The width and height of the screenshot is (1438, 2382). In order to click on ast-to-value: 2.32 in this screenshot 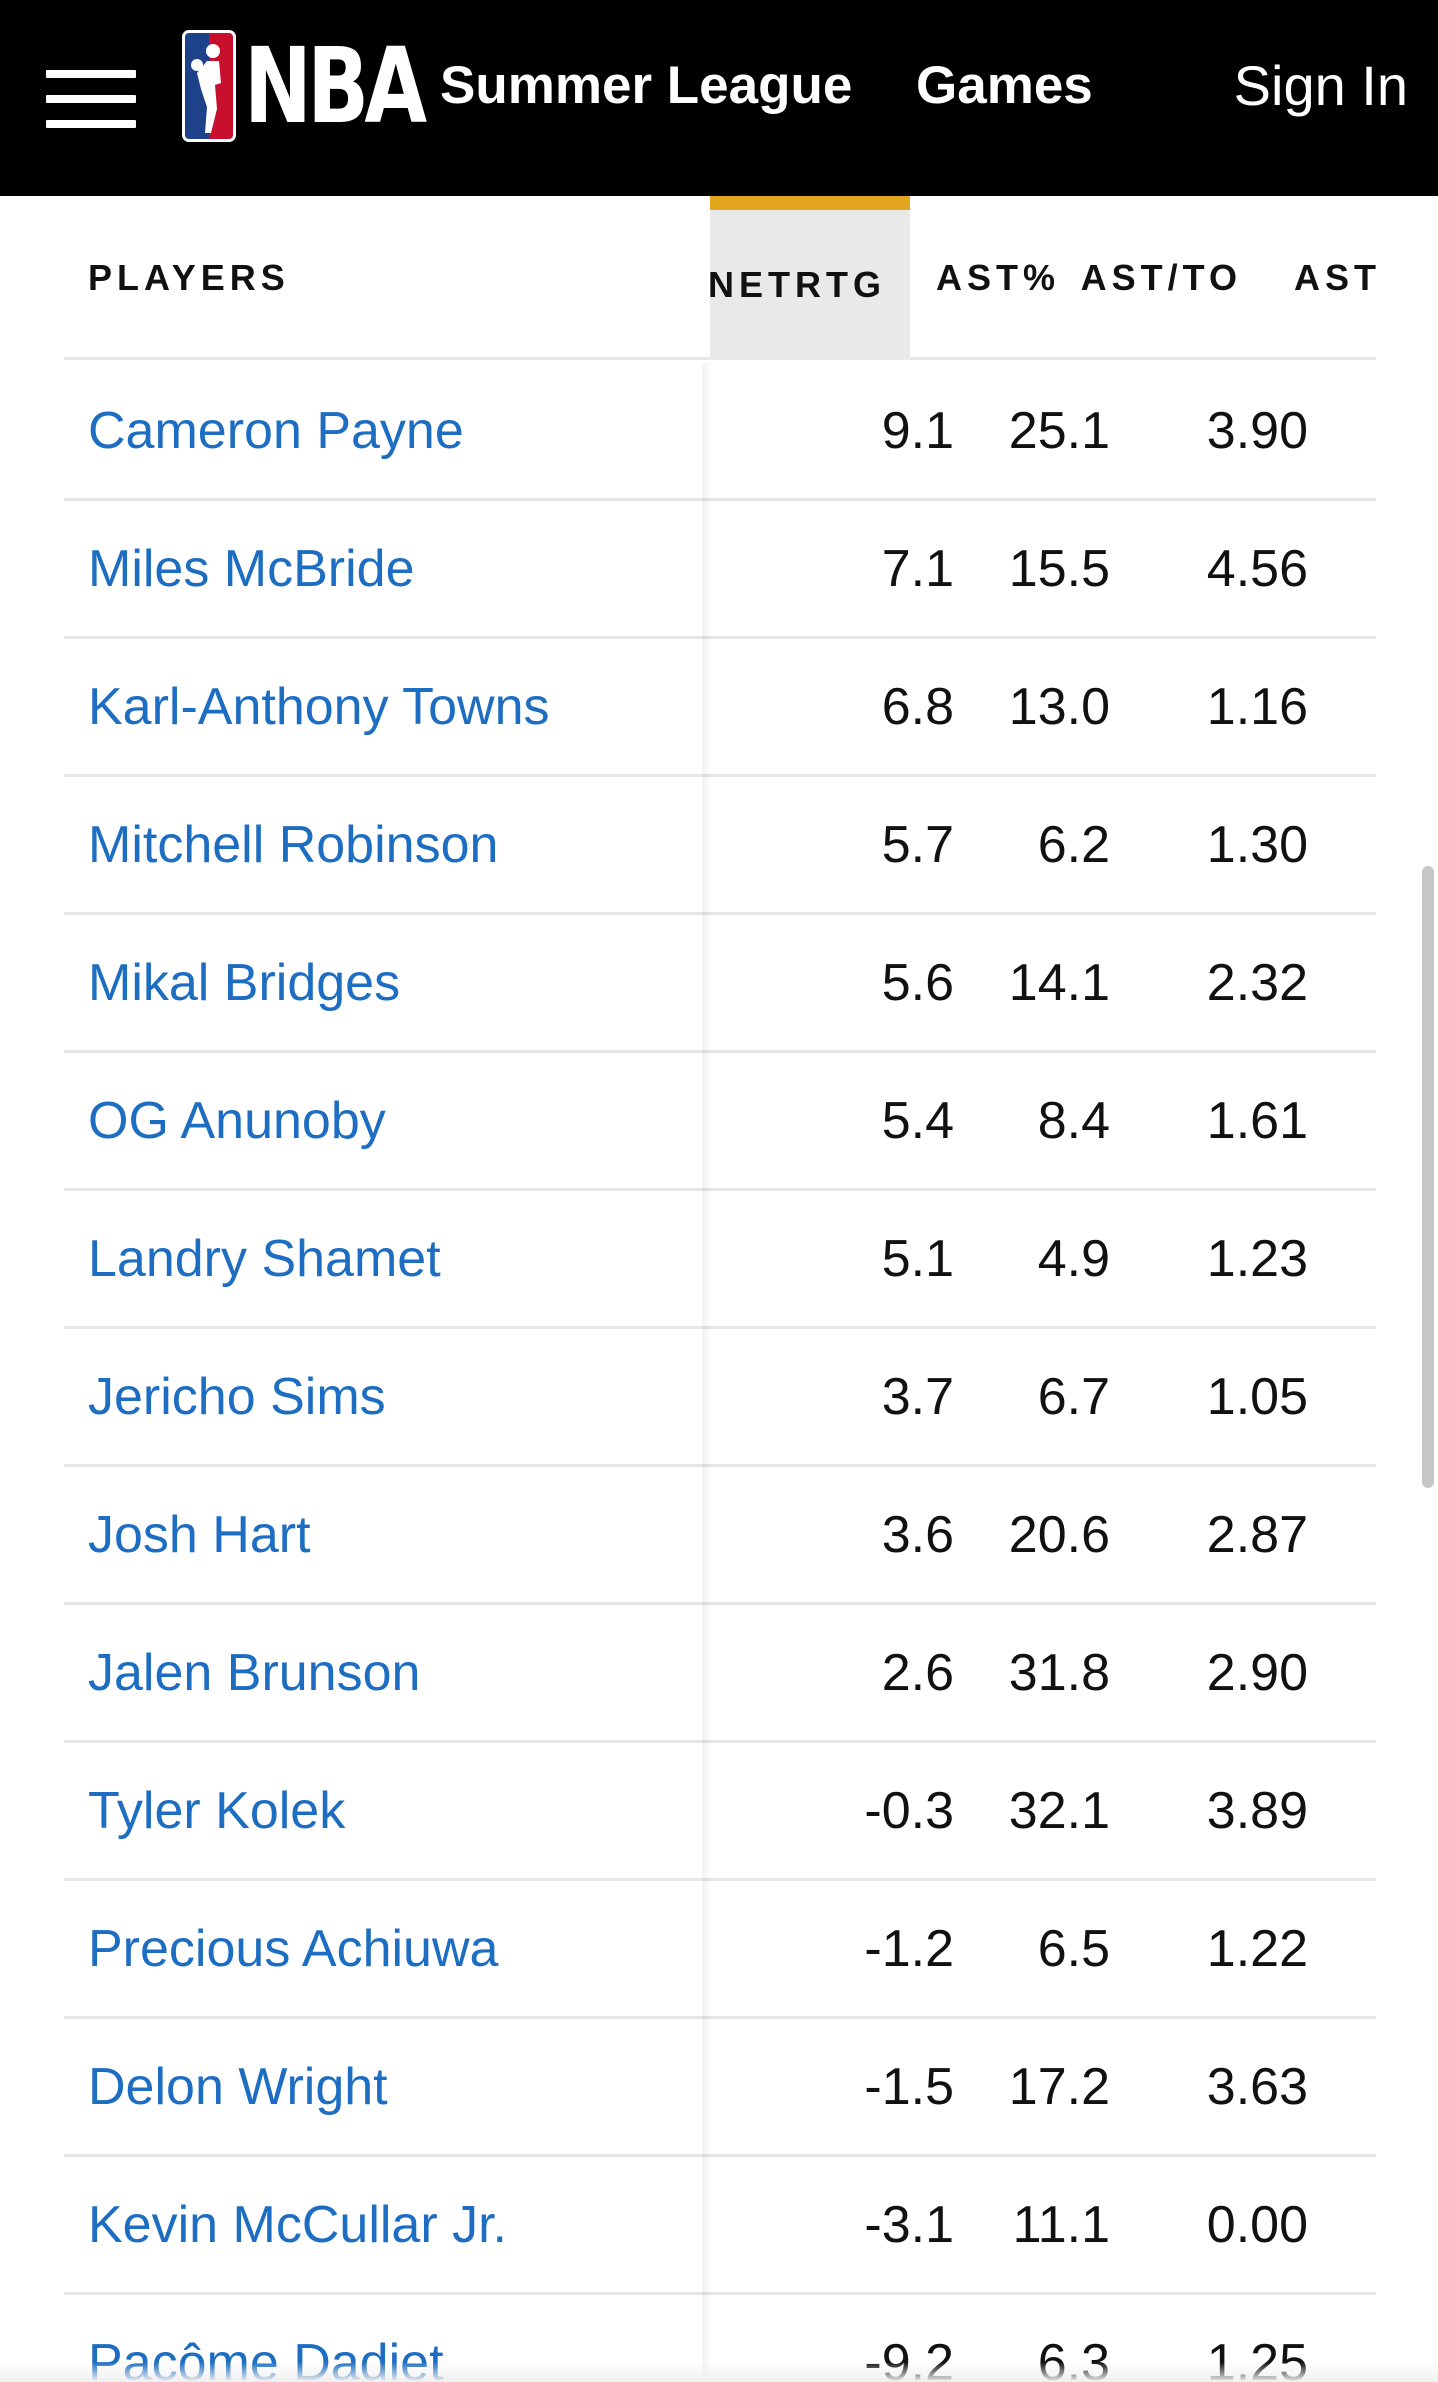, I will do `click(1257, 983)`.